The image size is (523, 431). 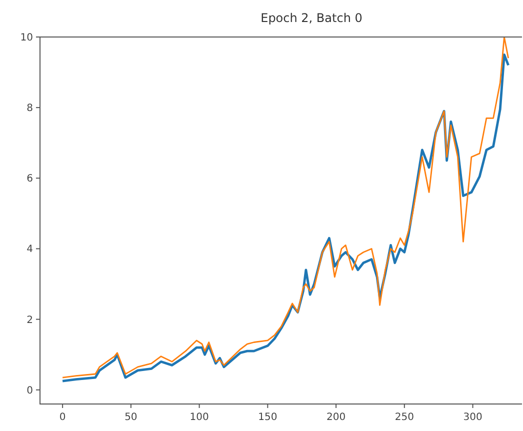 I want to click on y-tick-label: 4, so click(x=29, y=250).